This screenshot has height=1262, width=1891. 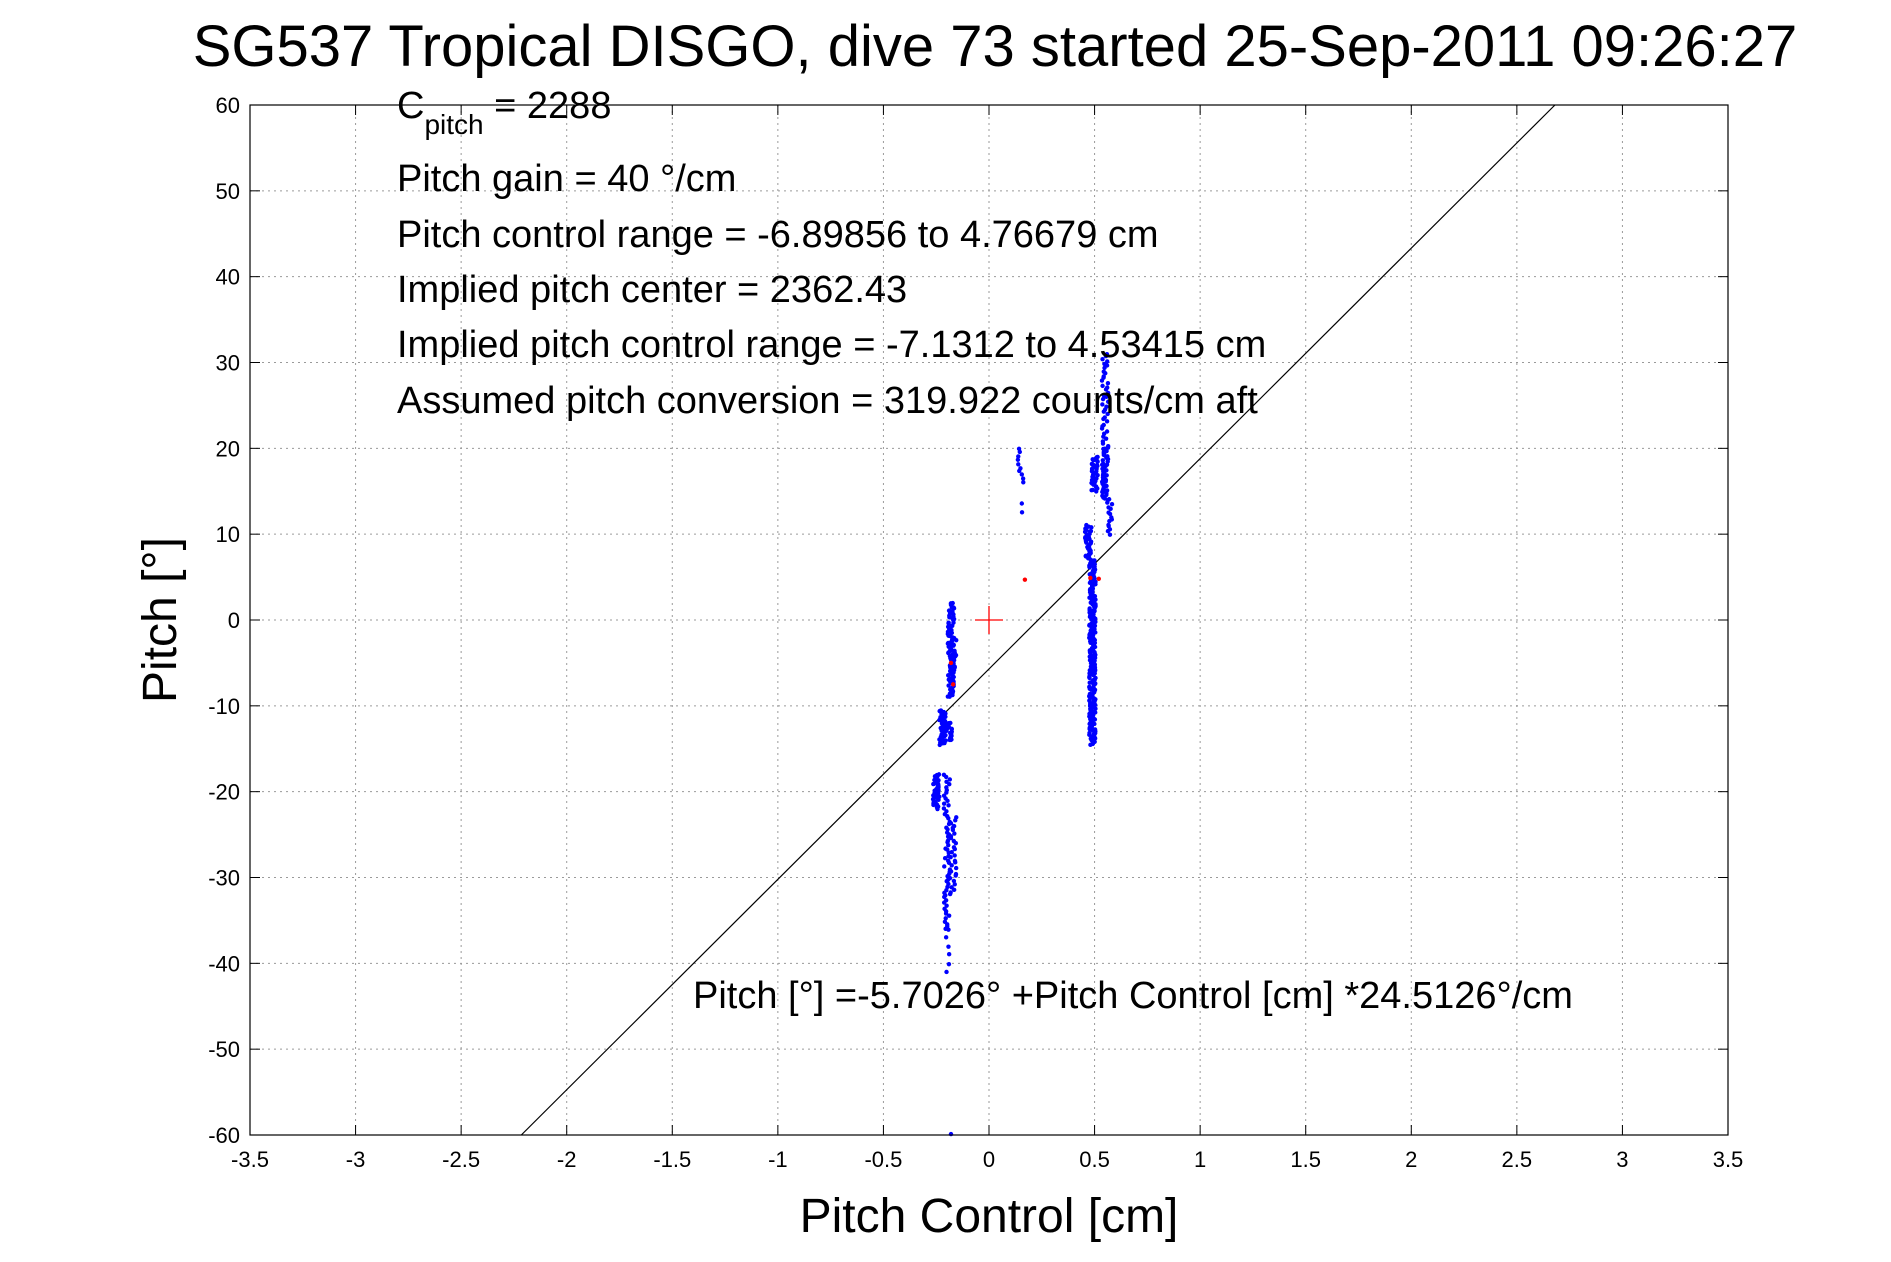 I want to click on x-tick-label: 0, so click(x=989, y=1159).